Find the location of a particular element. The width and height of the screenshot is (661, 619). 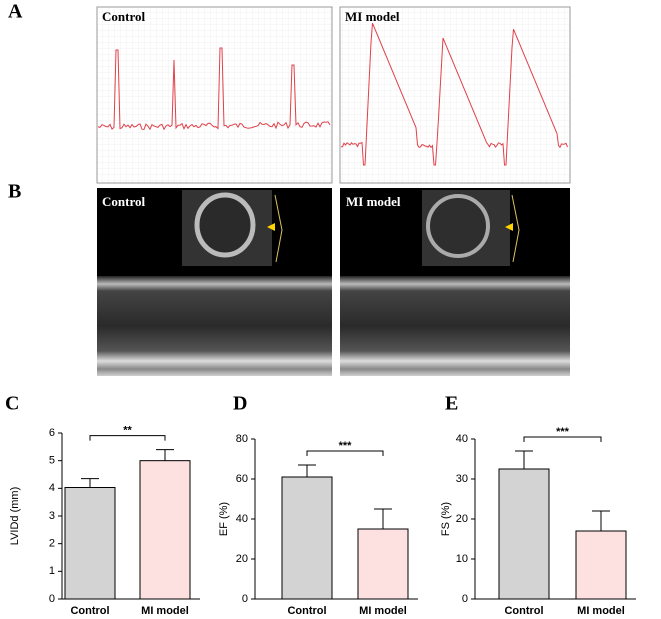

y-tick-label: 80 is located at coordinates (242, 439).